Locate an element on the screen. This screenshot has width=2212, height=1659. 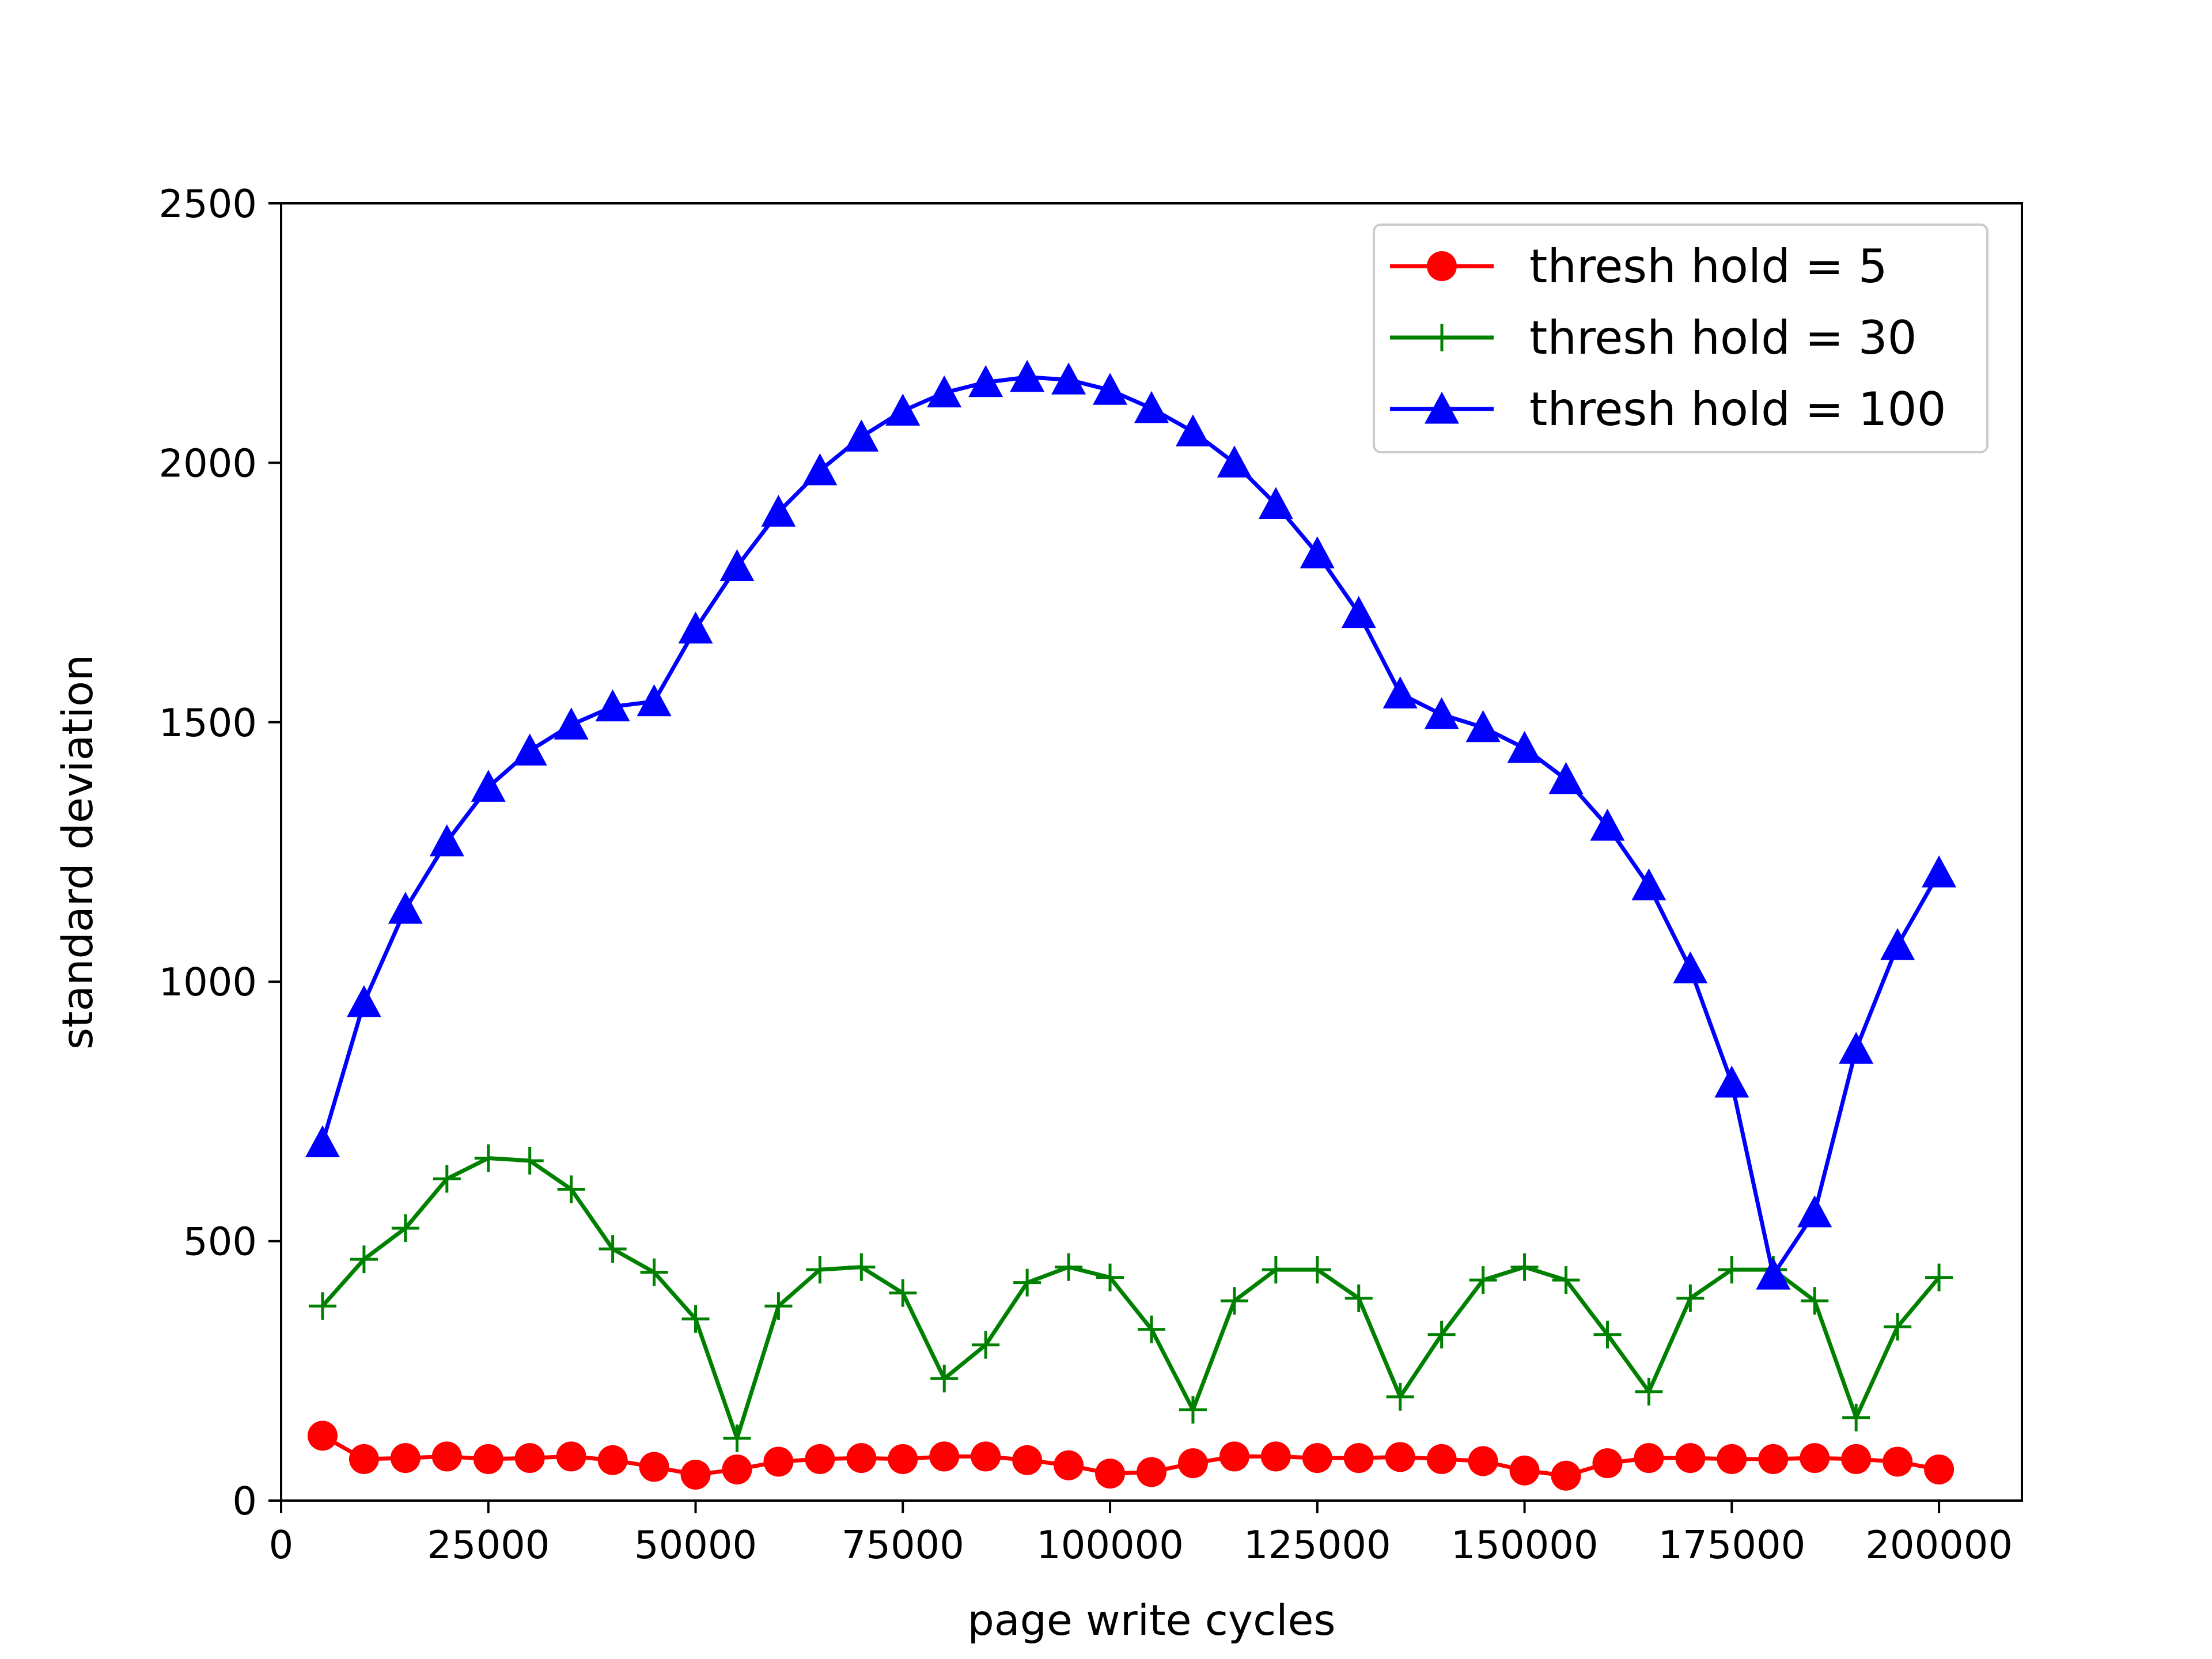
legend-box is located at coordinates (1680, 338).